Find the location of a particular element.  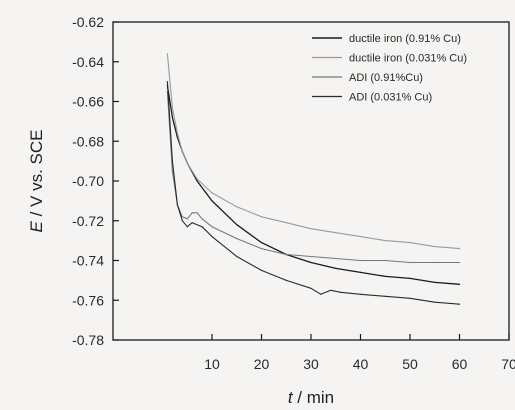

y-tick-label: -0.66 is located at coordinates (88, 102).